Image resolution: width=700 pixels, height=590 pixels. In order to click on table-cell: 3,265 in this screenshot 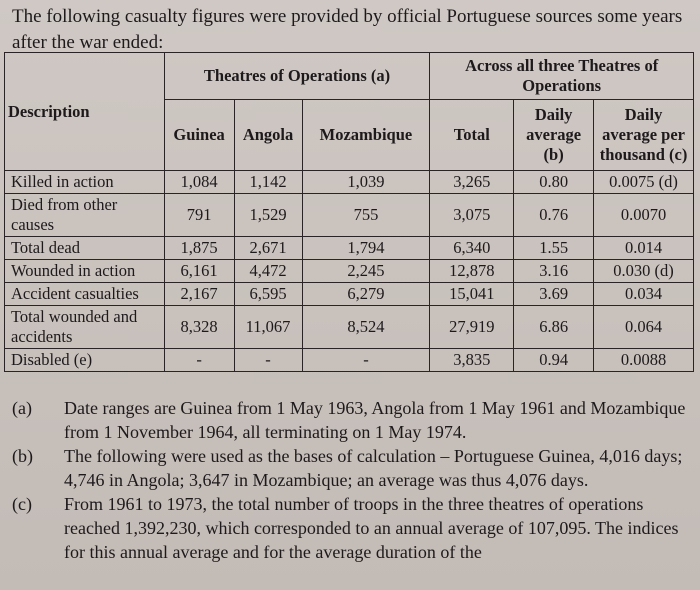, I will do `click(472, 182)`.